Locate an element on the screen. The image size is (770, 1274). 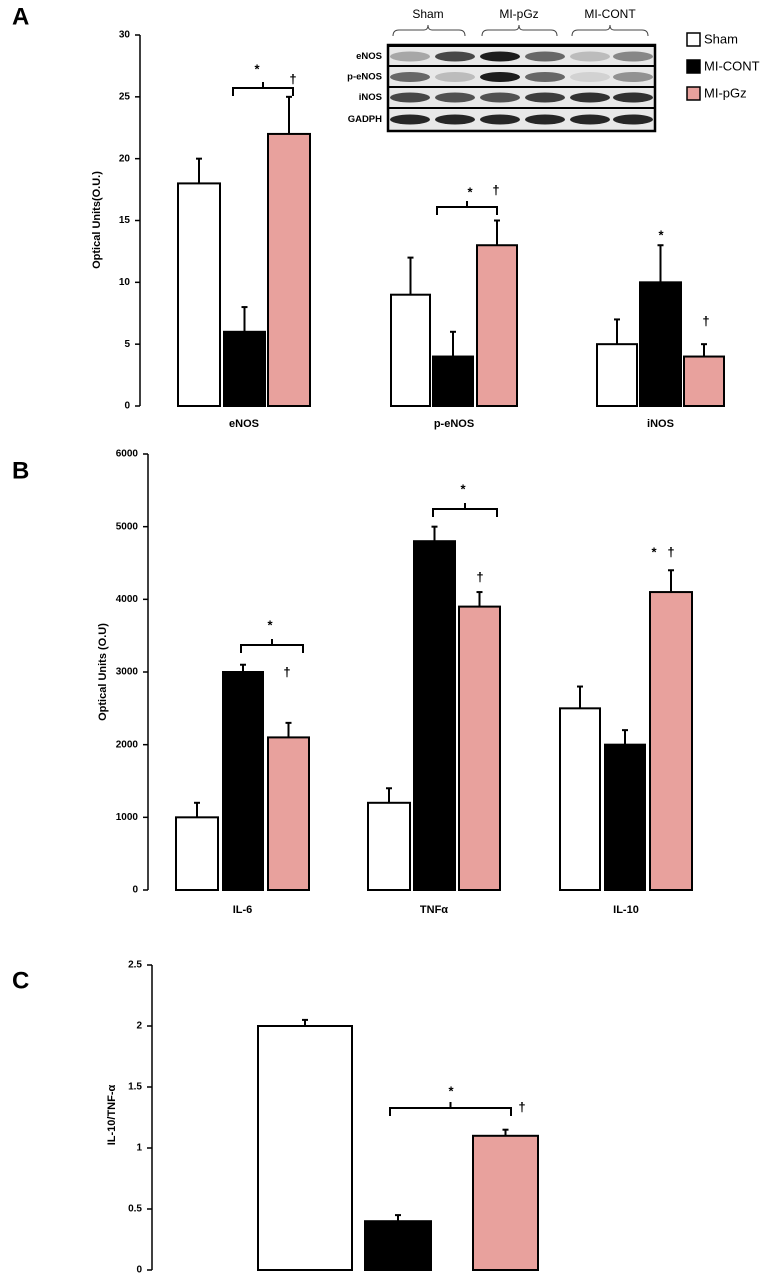
panel-label: B is located at coordinates (20, 470).